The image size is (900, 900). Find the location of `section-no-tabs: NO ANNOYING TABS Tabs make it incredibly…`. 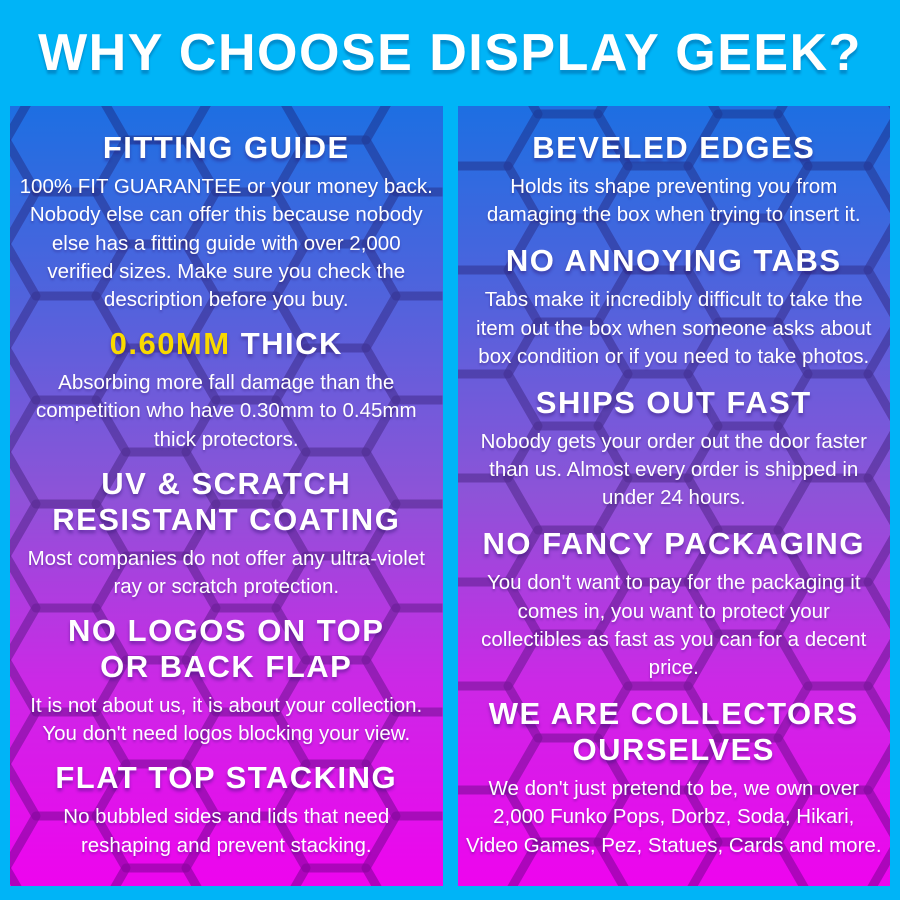

section-no-tabs: NO ANNOYING TABS Tabs make it incredibly… is located at coordinates (674, 307).